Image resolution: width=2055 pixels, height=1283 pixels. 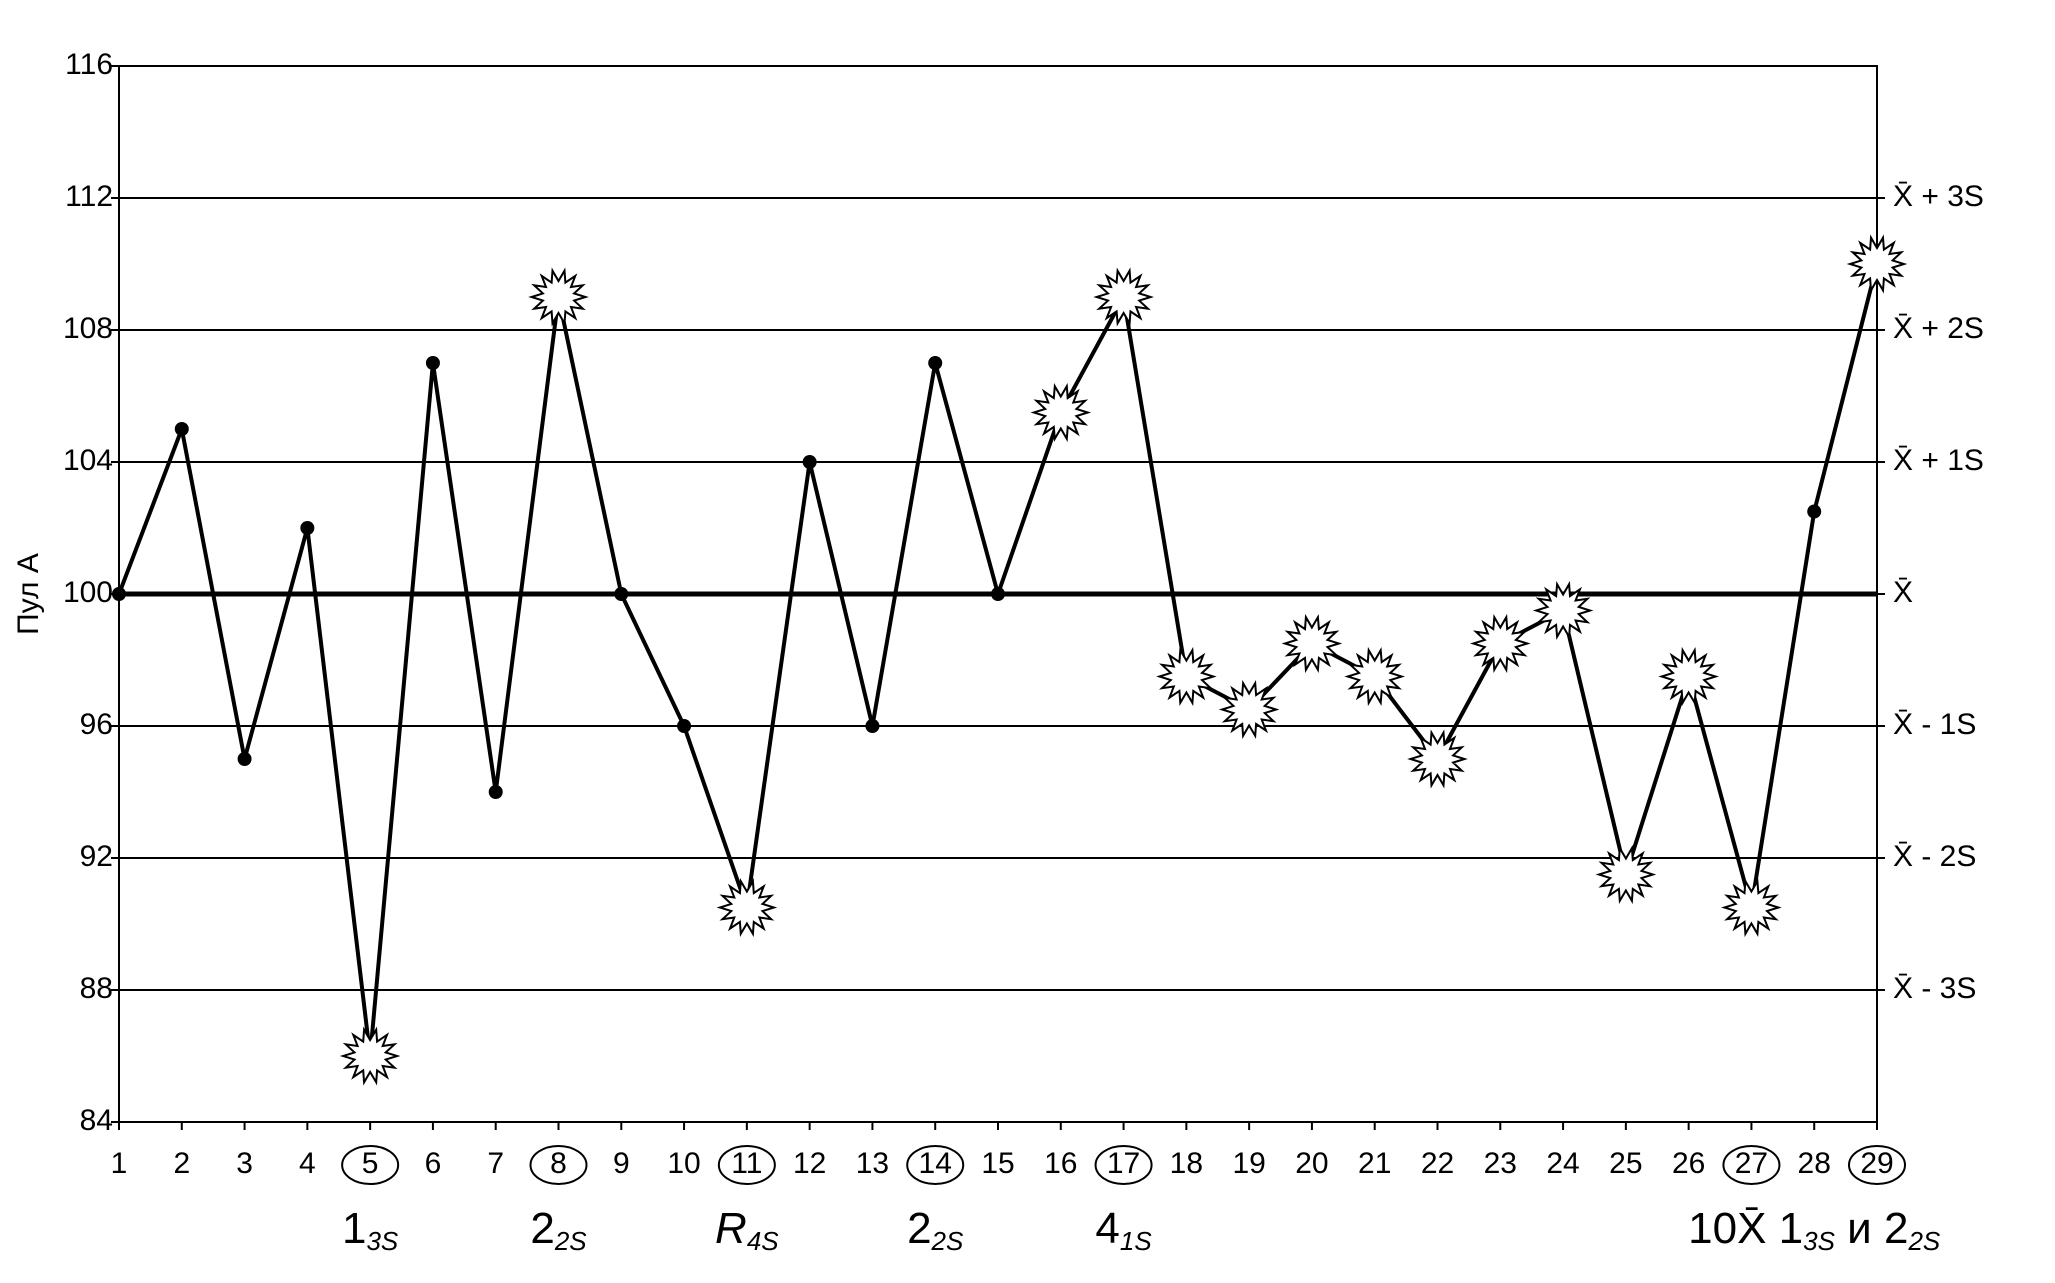 What do you see at coordinates (433, 1163) in the screenshot?
I see `x-tick-label: 6` at bounding box center [433, 1163].